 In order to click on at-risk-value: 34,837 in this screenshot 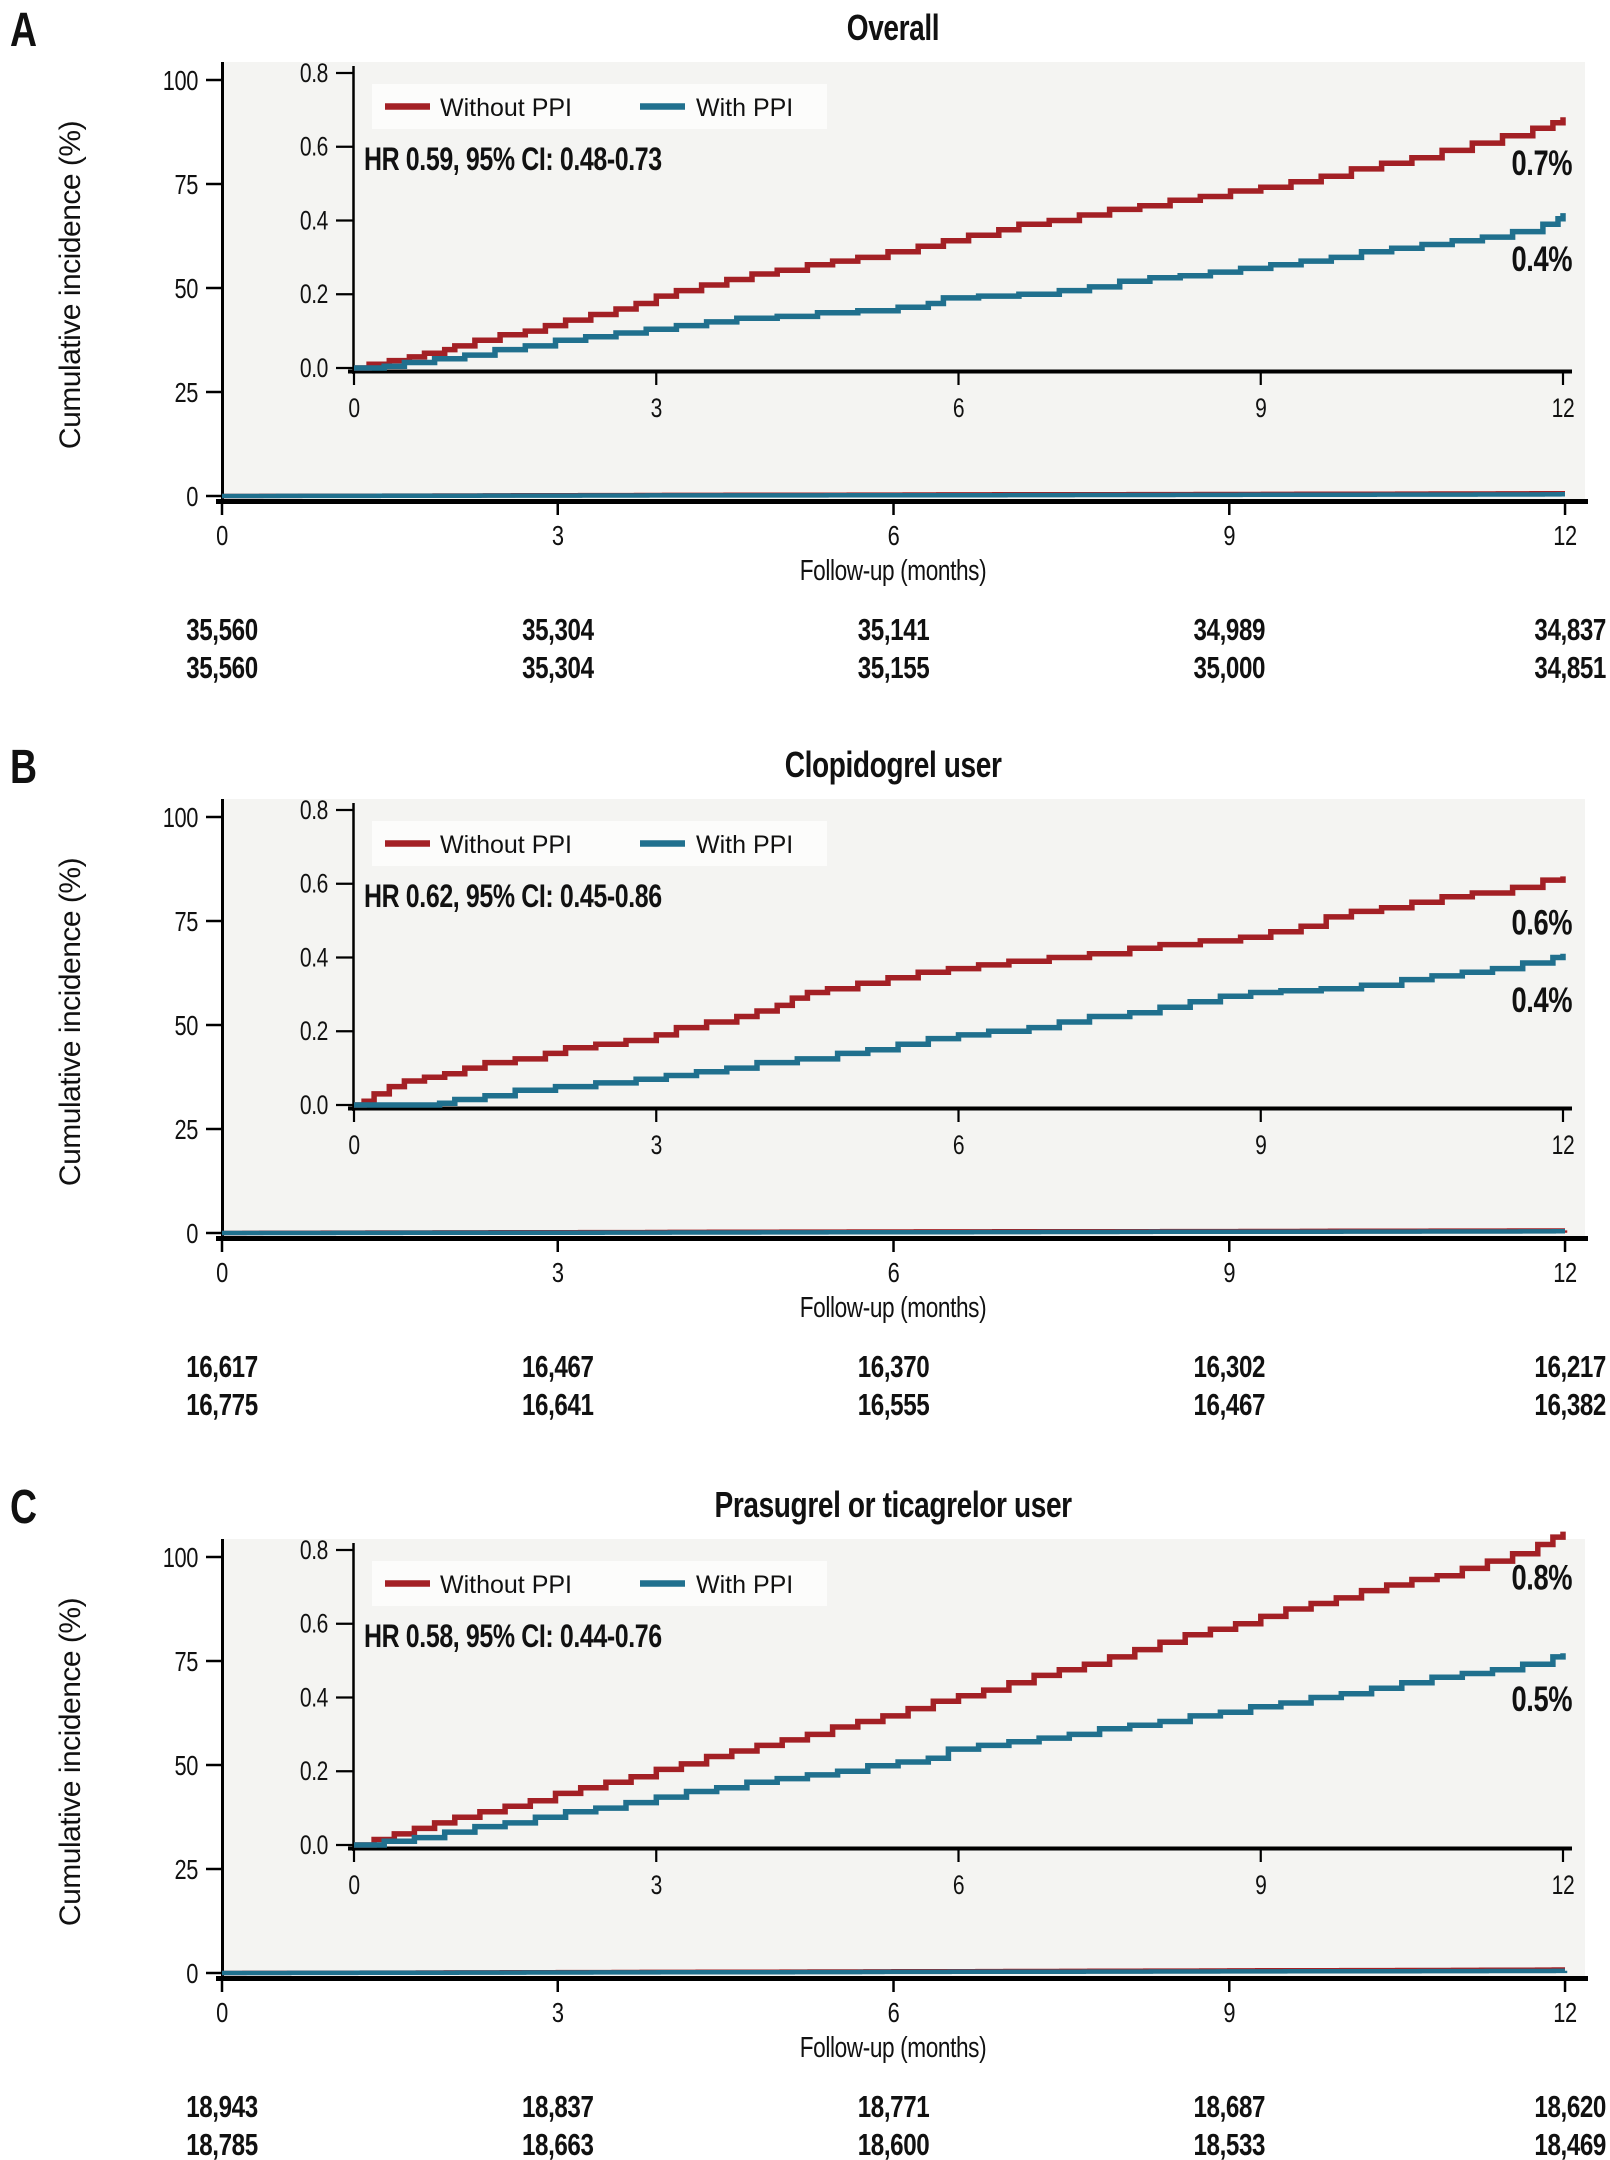, I will do `click(1570, 629)`.